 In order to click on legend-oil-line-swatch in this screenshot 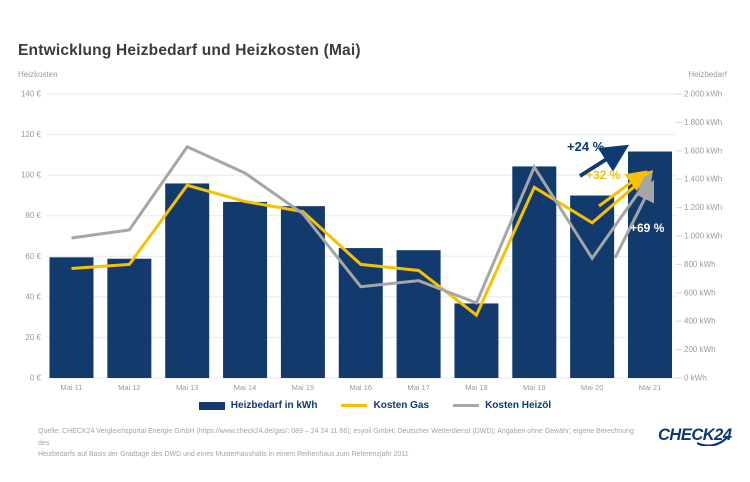, I will do `click(466, 405)`.